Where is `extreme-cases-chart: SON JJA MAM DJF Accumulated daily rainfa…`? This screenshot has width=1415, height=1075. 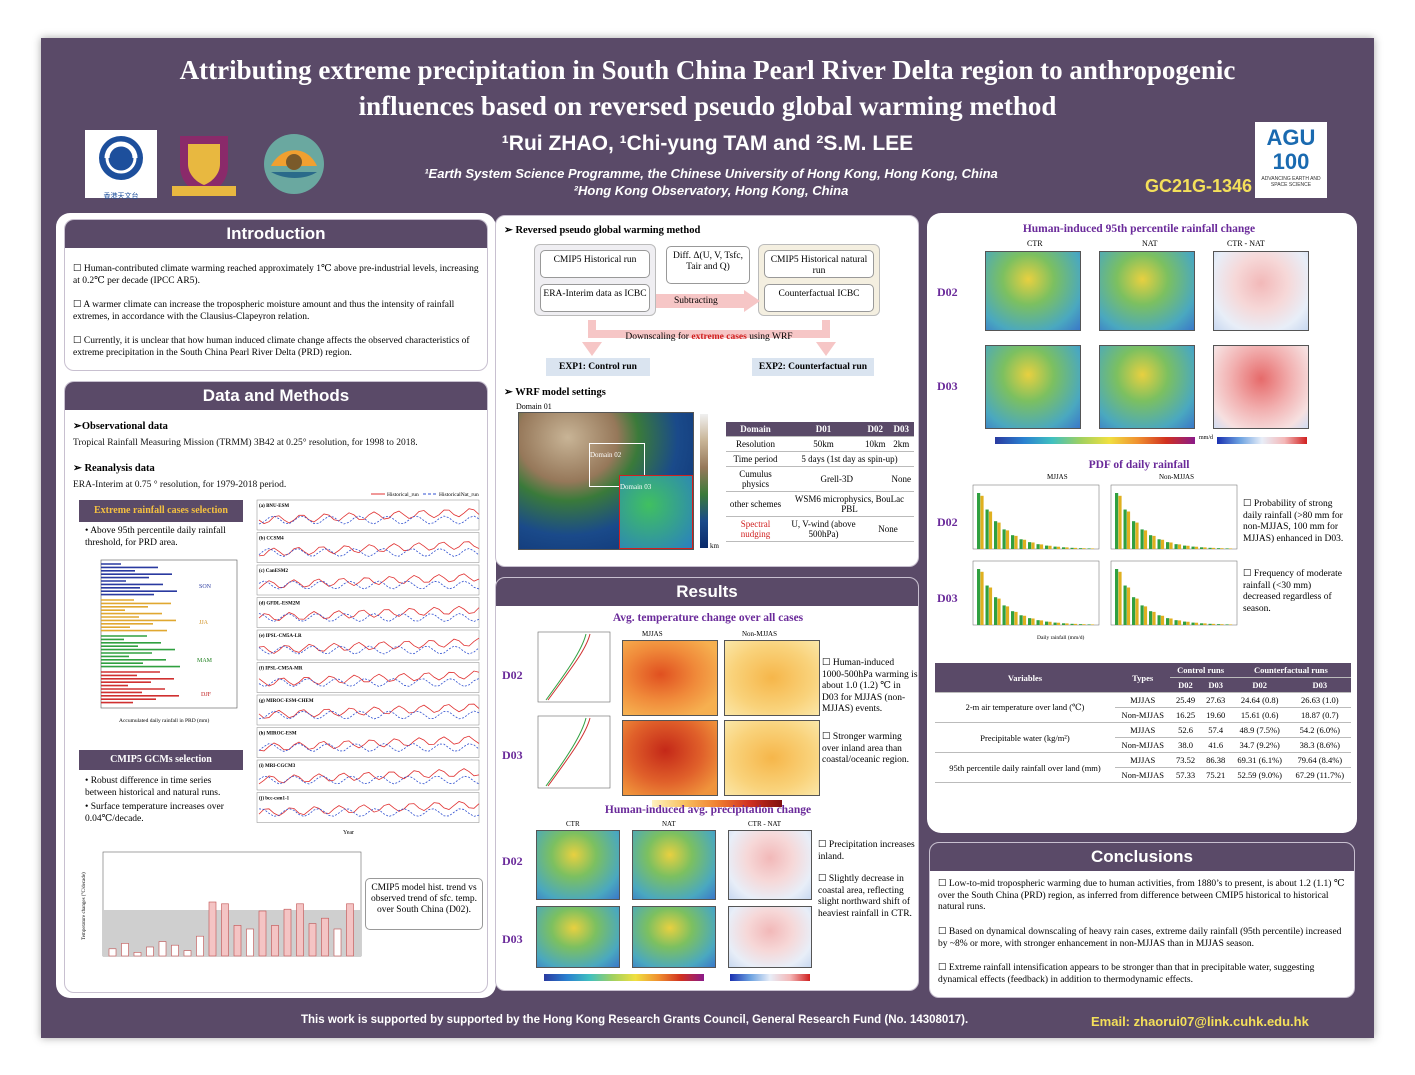 extreme-cases-chart: SON JJA MAM DJF Accumulated daily rainfa… is located at coordinates (169, 641).